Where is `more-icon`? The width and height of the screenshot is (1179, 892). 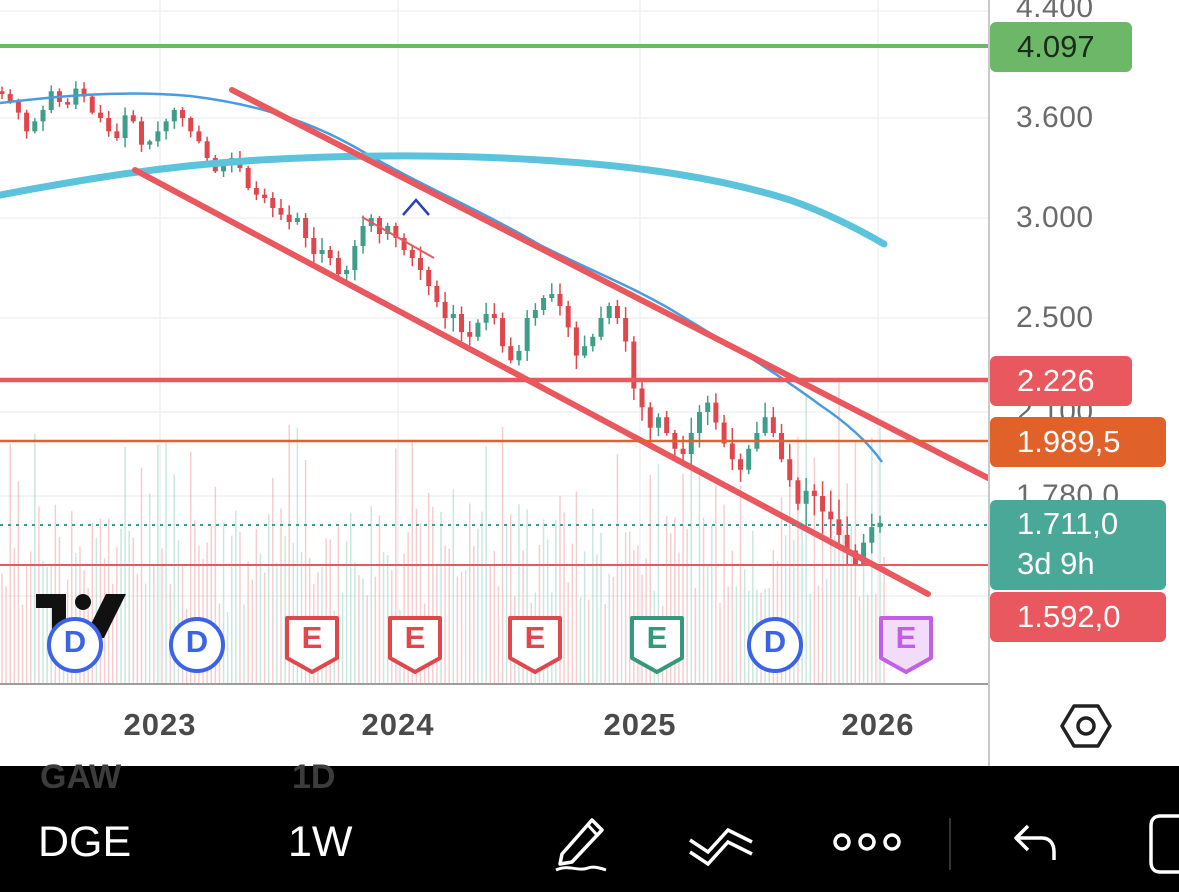 more-icon is located at coordinates (867, 844).